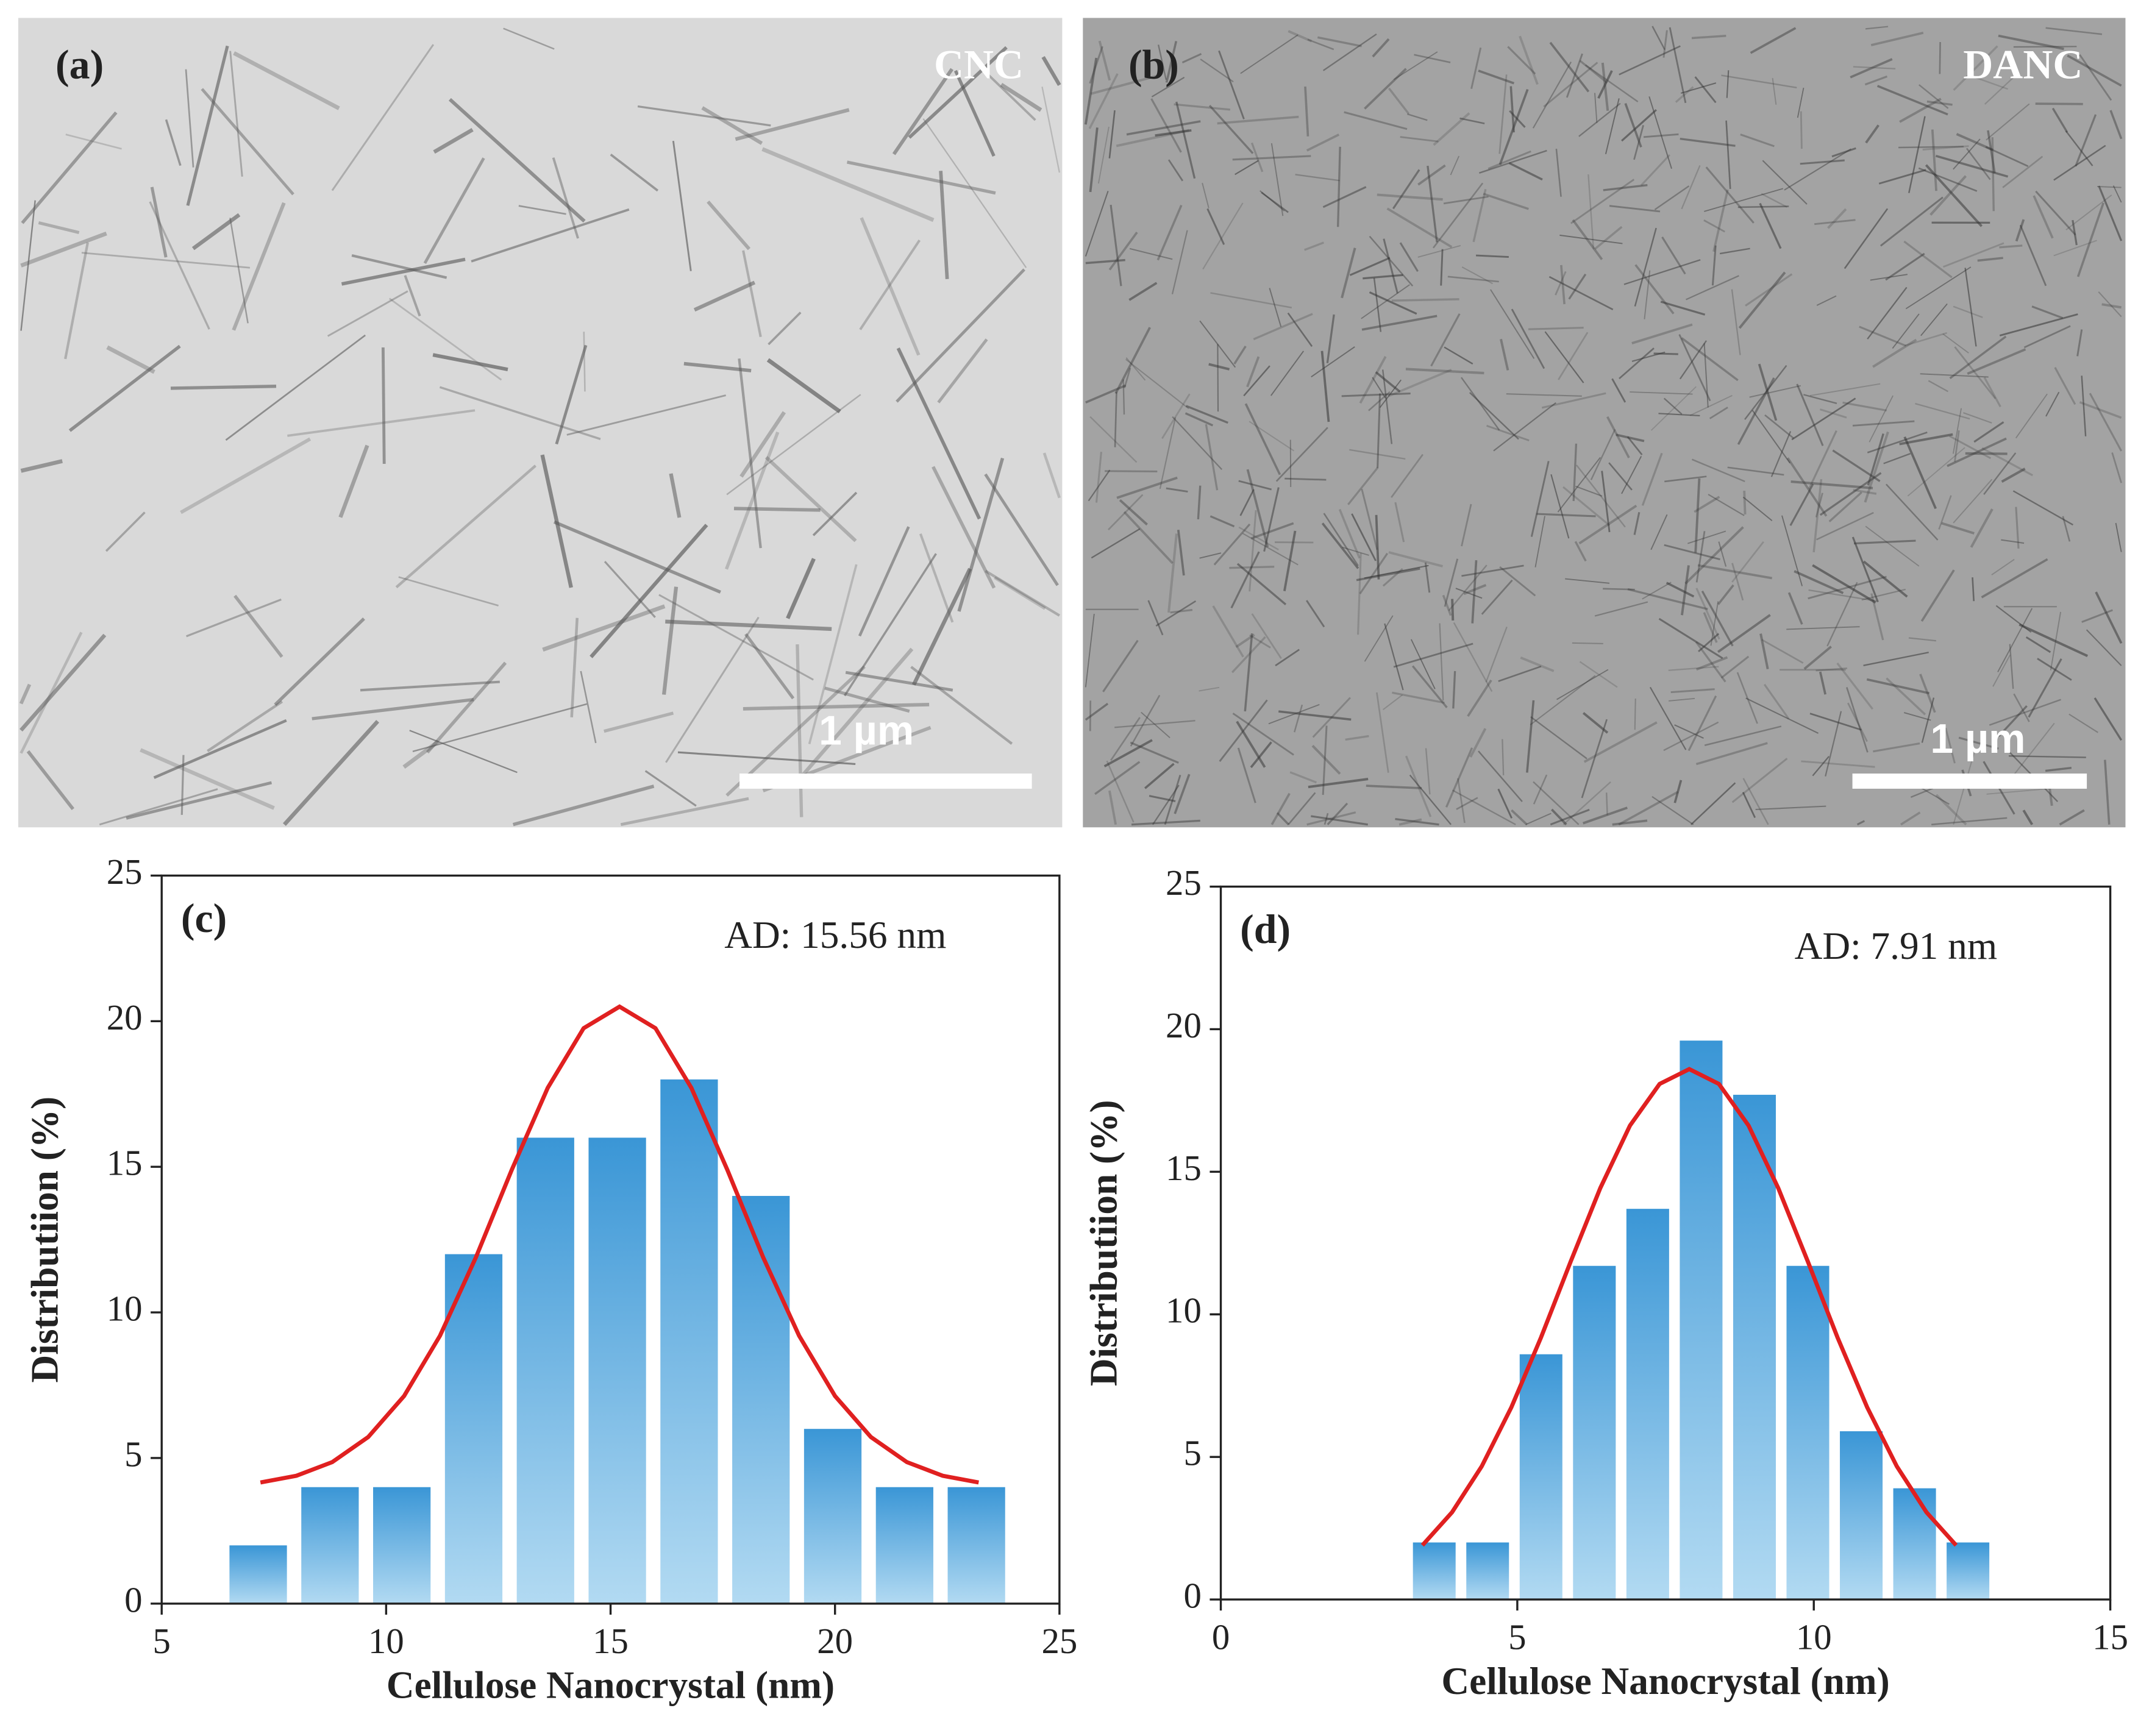 The width and height of the screenshot is (2152, 1736). I want to click on scale-bar, so click(885, 781).